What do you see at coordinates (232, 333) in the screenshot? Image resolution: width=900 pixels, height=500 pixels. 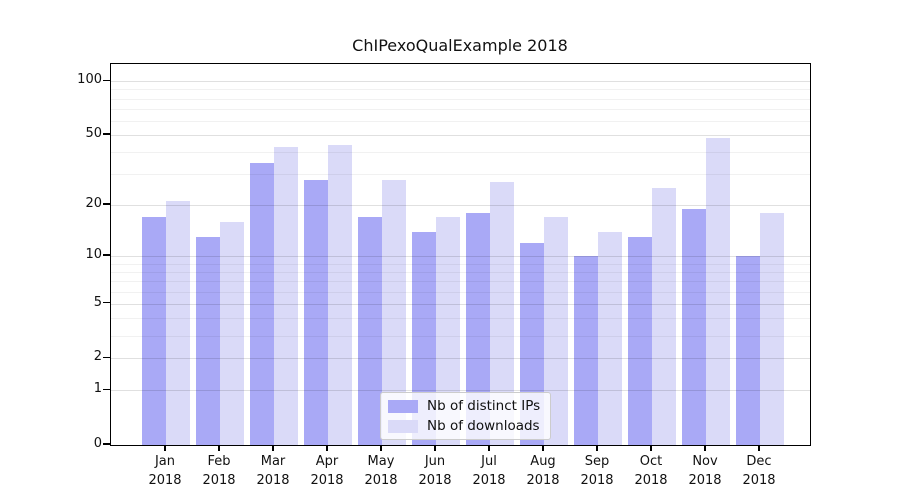 I see `bar-downloads-feb` at bounding box center [232, 333].